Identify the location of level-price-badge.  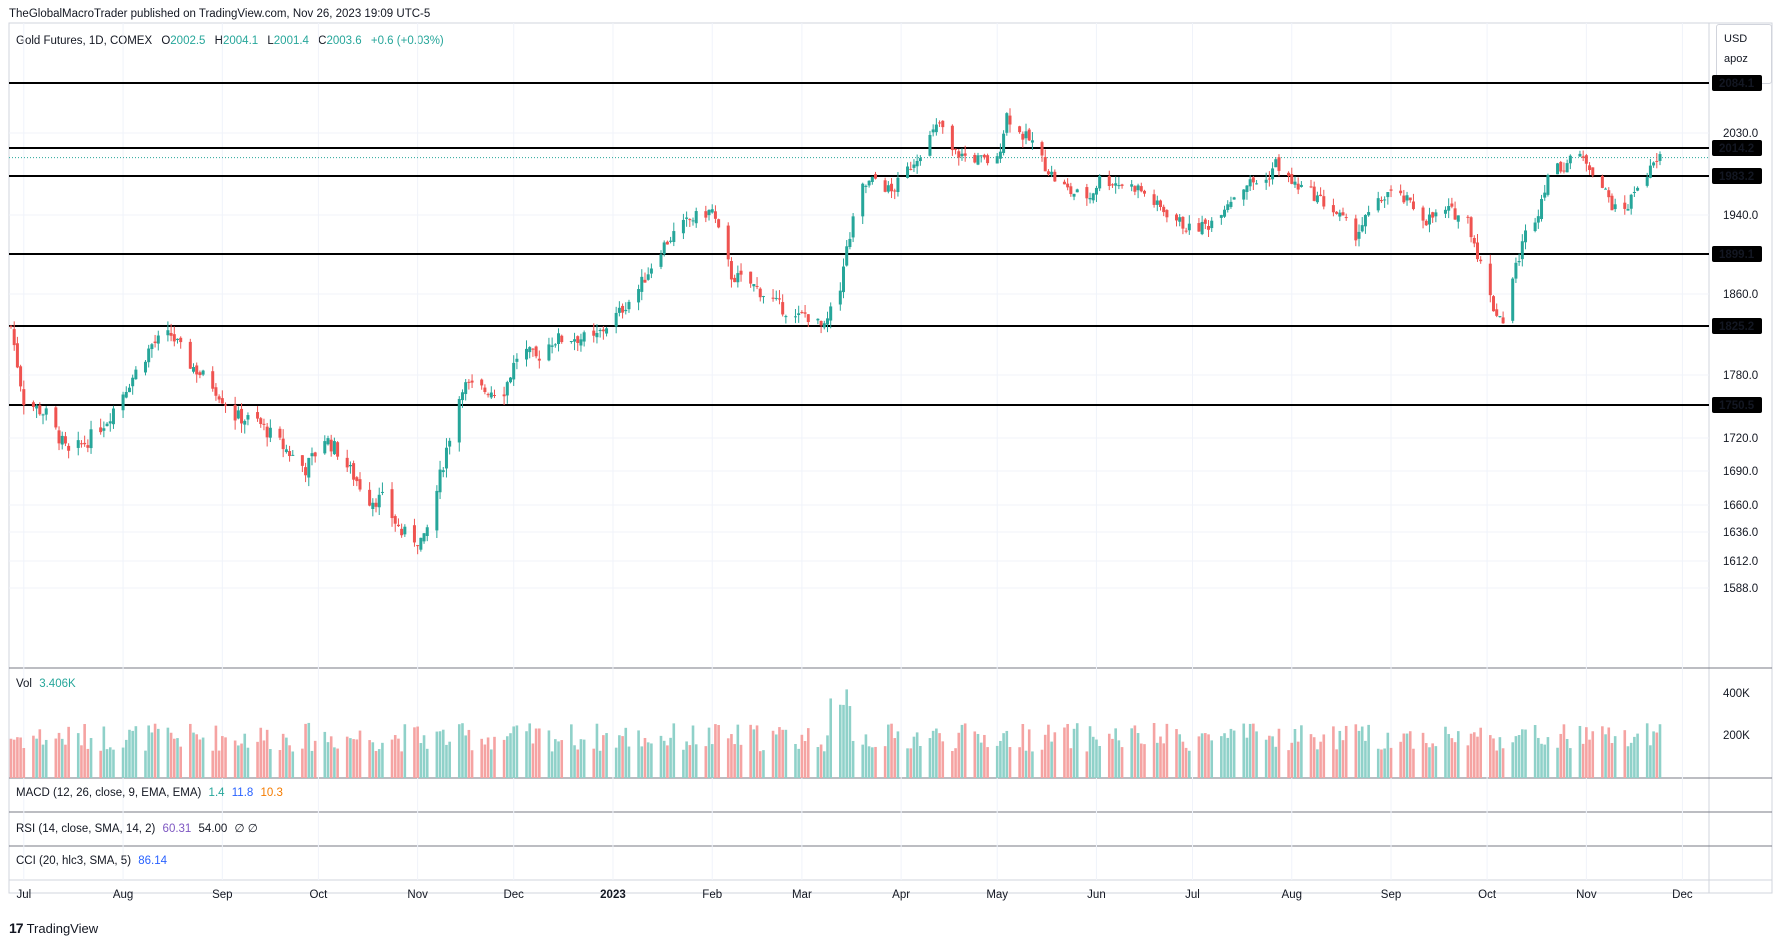
(1737, 254).